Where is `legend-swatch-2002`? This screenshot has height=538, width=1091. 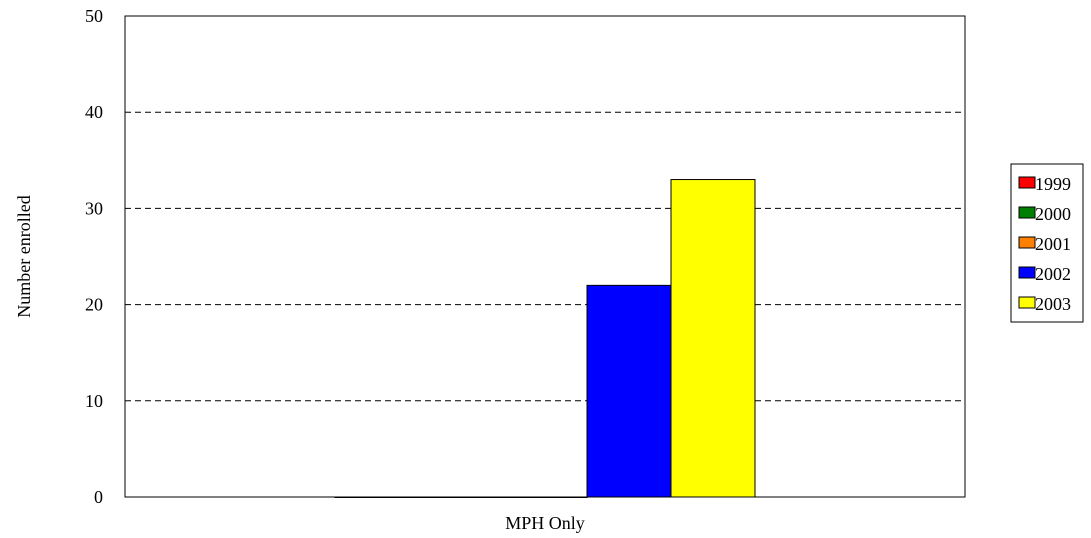 legend-swatch-2002 is located at coordinates (1027, 272).